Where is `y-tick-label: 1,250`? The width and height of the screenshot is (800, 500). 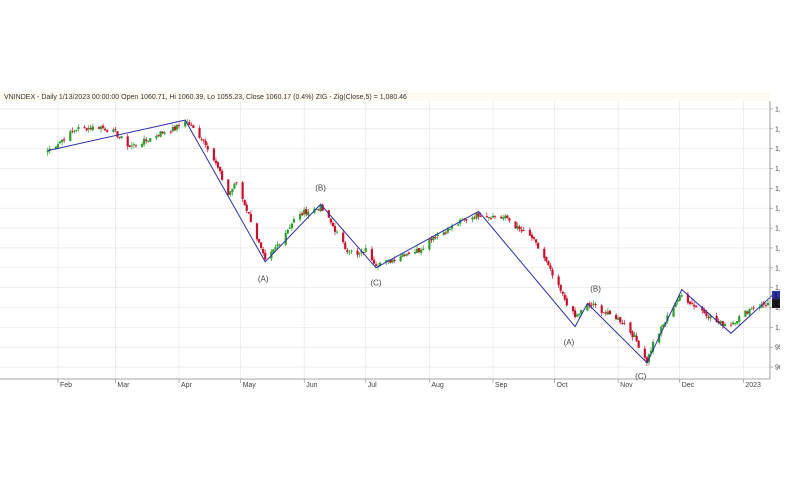 y-tick-label: 1,250 is located at coordinates (777, 229).